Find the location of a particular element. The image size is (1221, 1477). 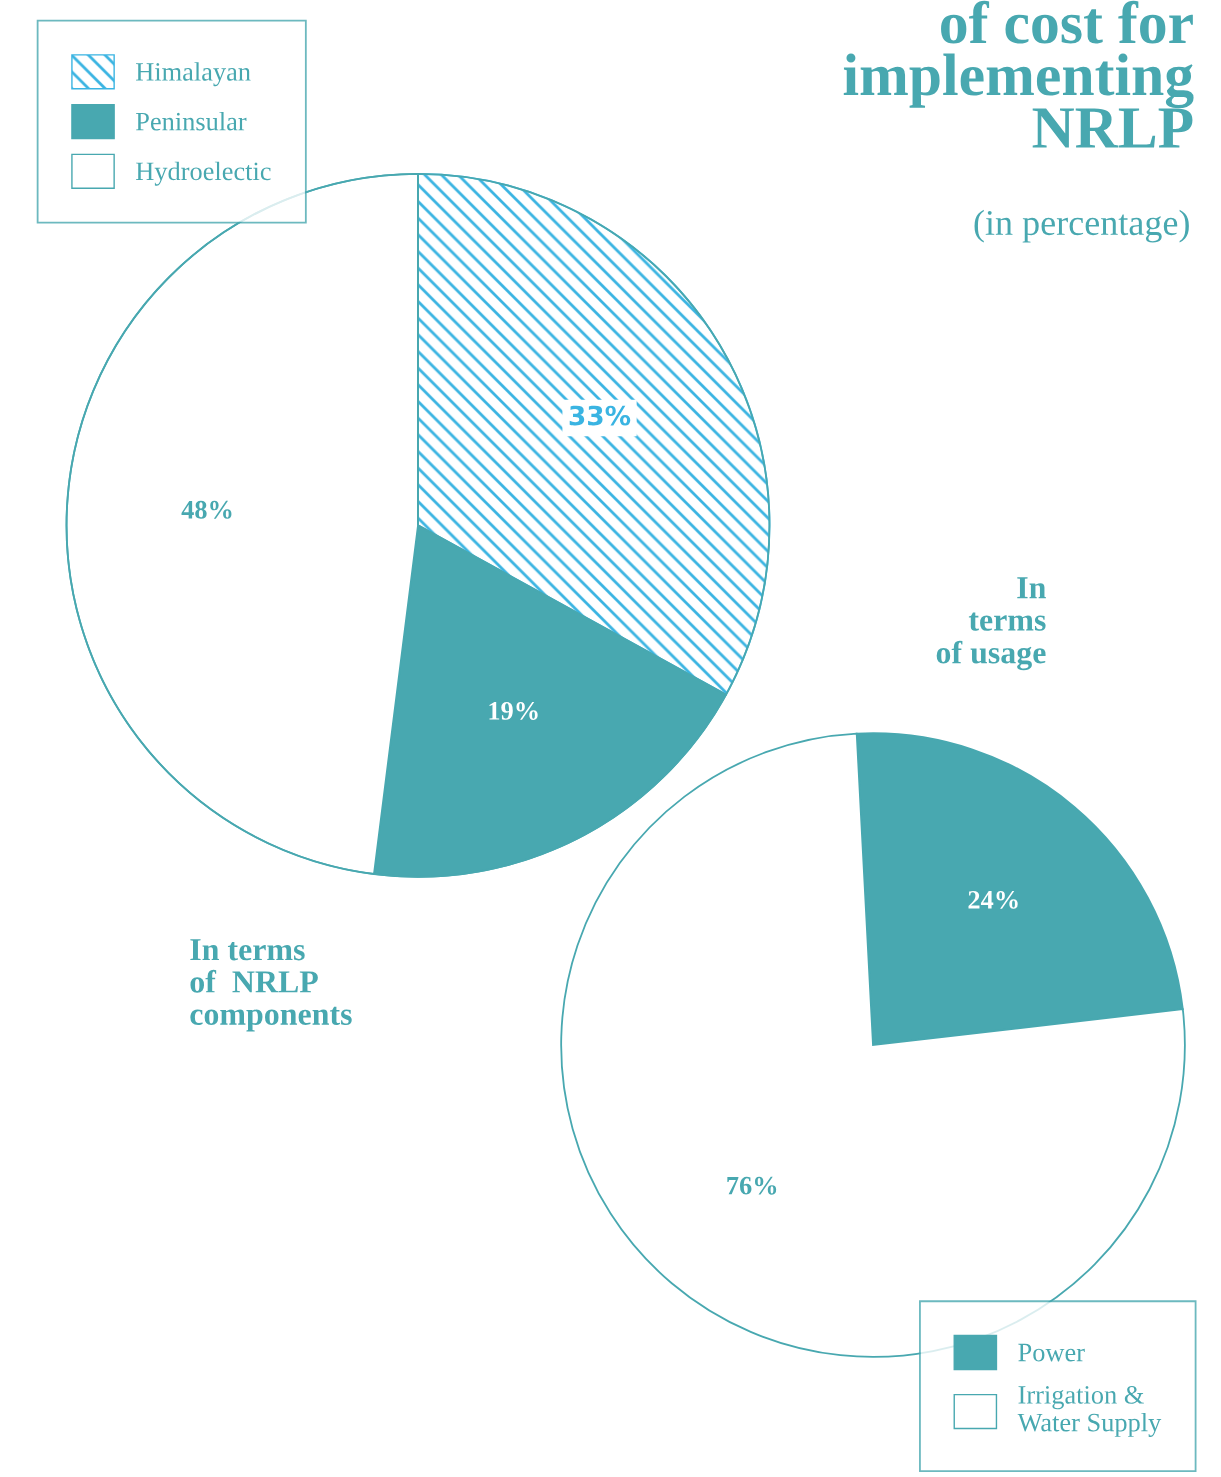

text: (in percentage) is located at coordinates (1081, 226).